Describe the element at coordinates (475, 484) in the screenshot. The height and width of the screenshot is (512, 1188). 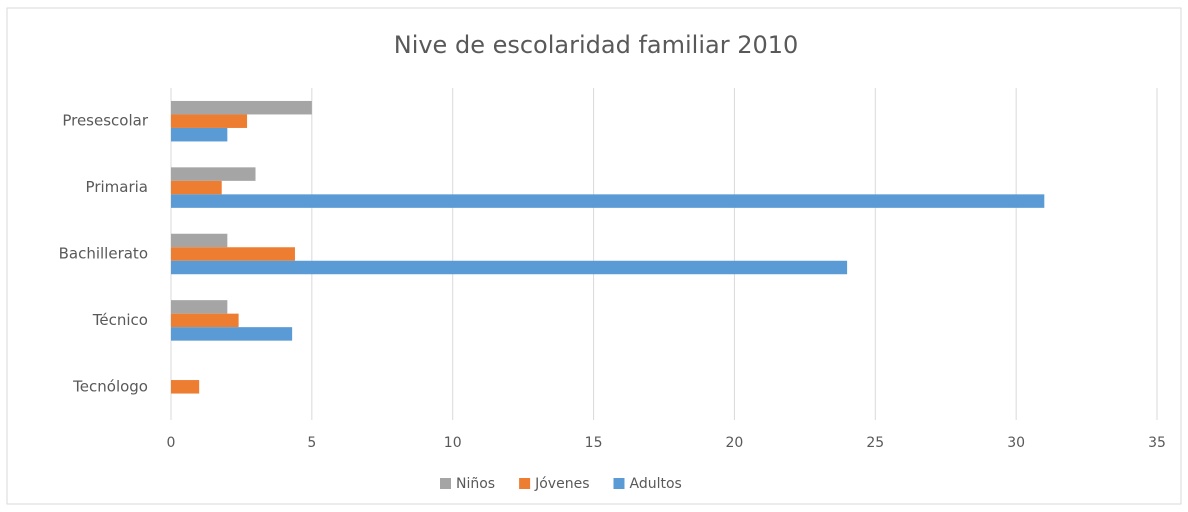
I see `legend-label: Niños` at that location.